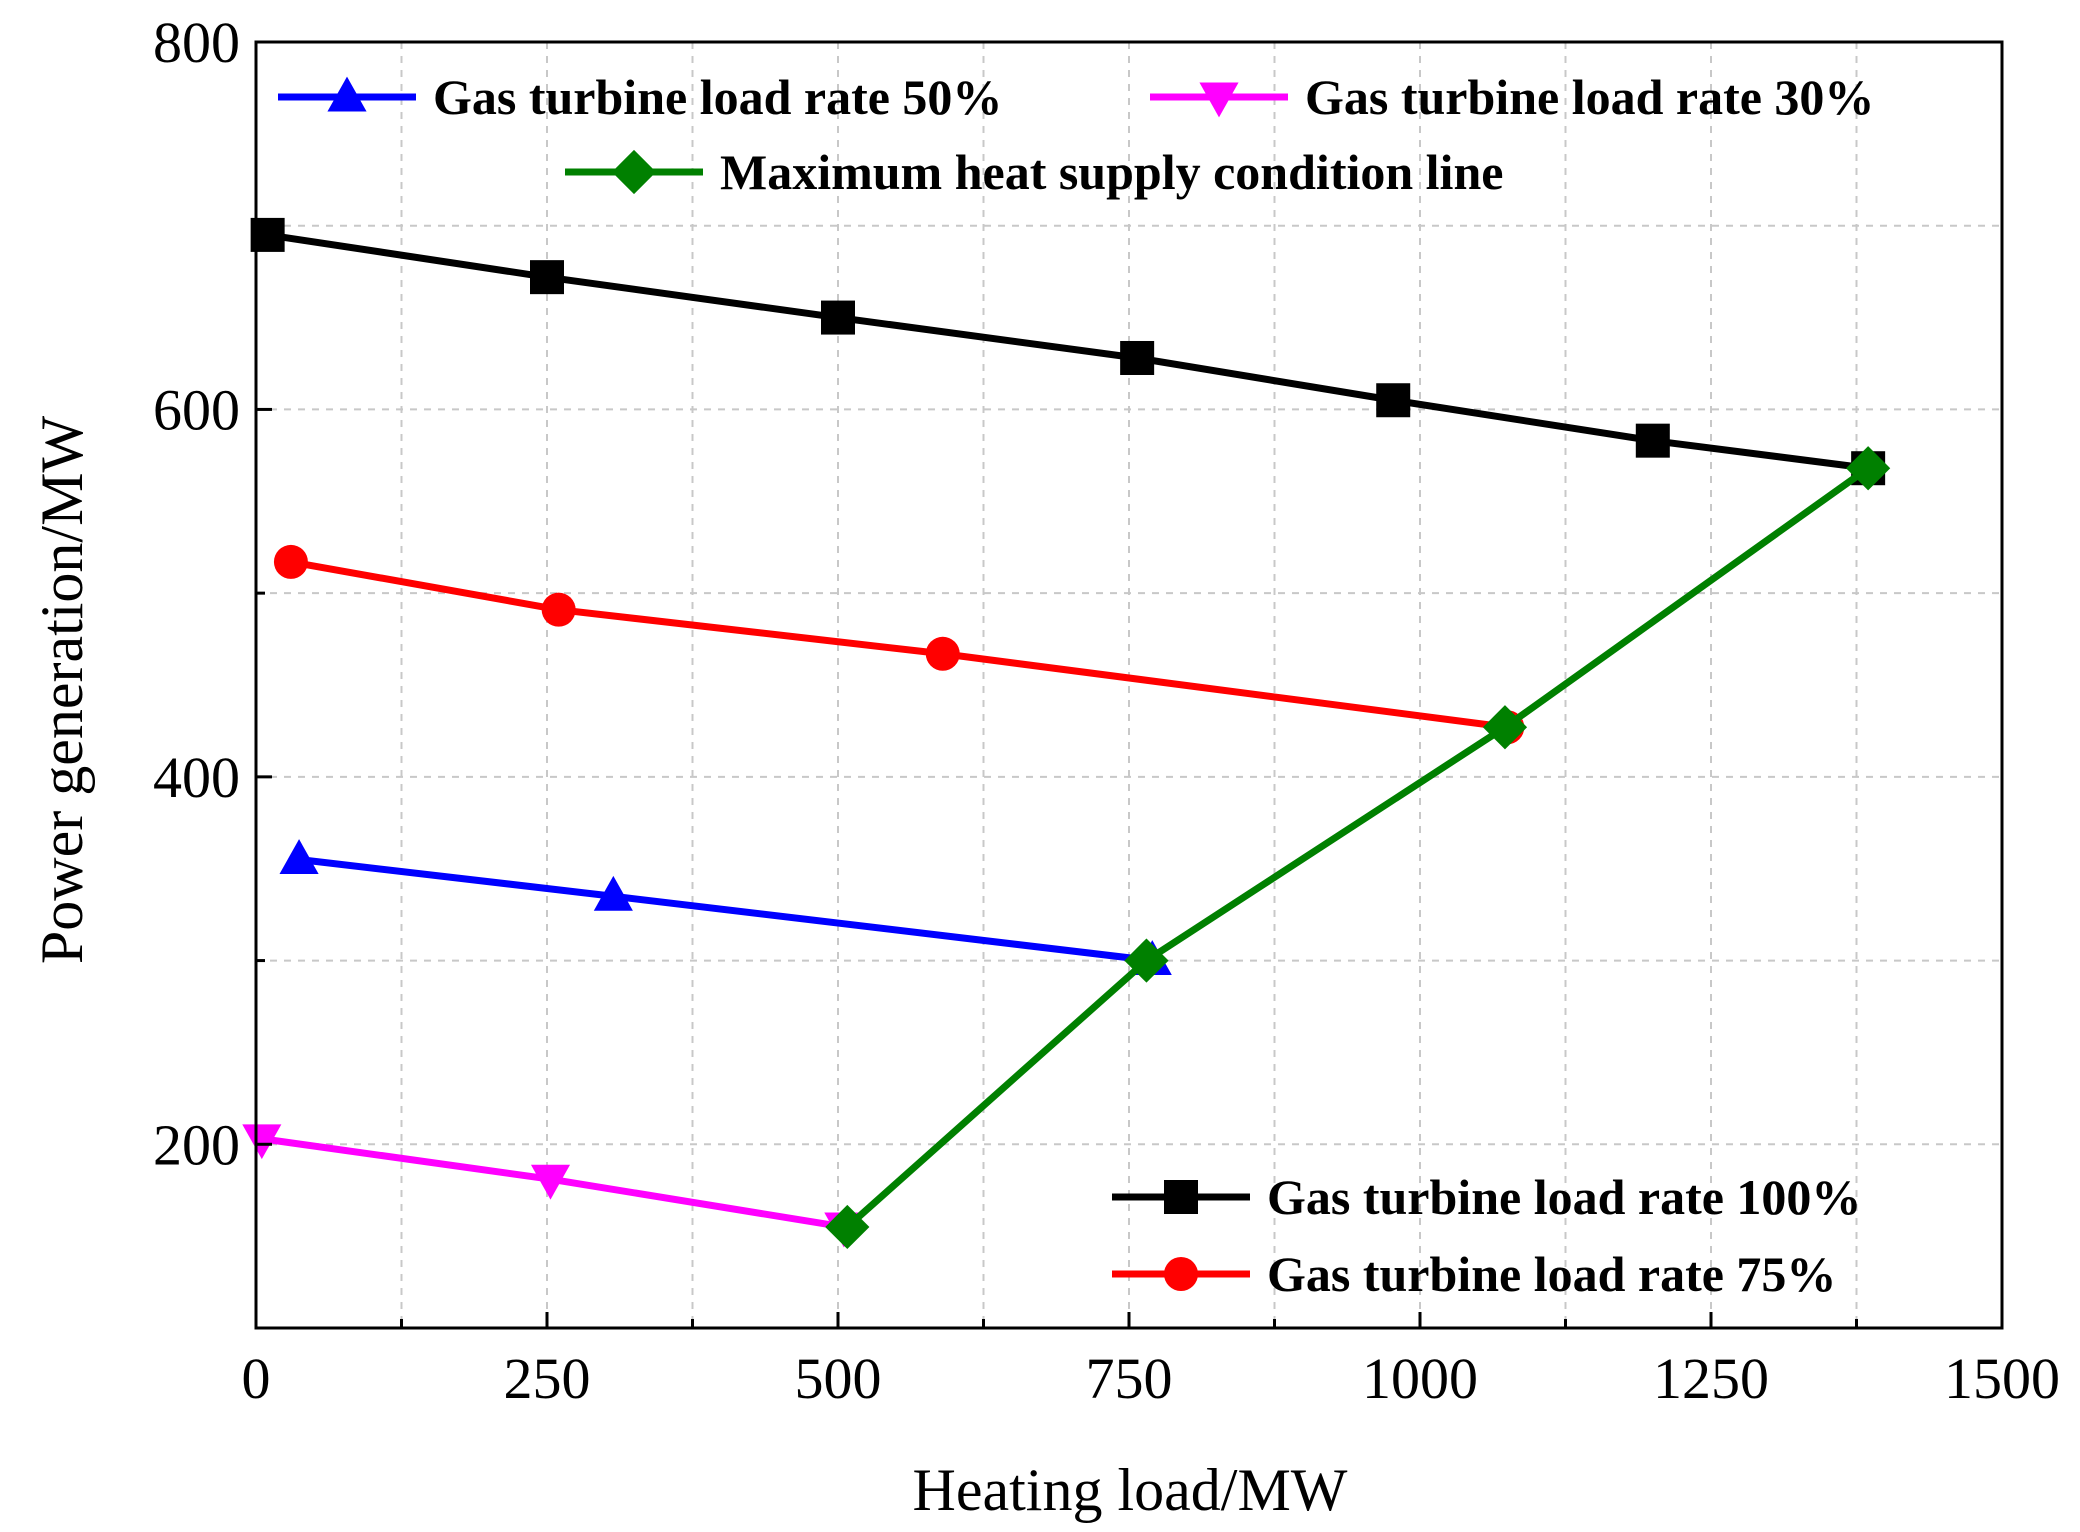 The height and width of the screenshot is (1532, 2080). I want to click on legend-item: Gas turbine load rate 75%, so click(1474, 1274).